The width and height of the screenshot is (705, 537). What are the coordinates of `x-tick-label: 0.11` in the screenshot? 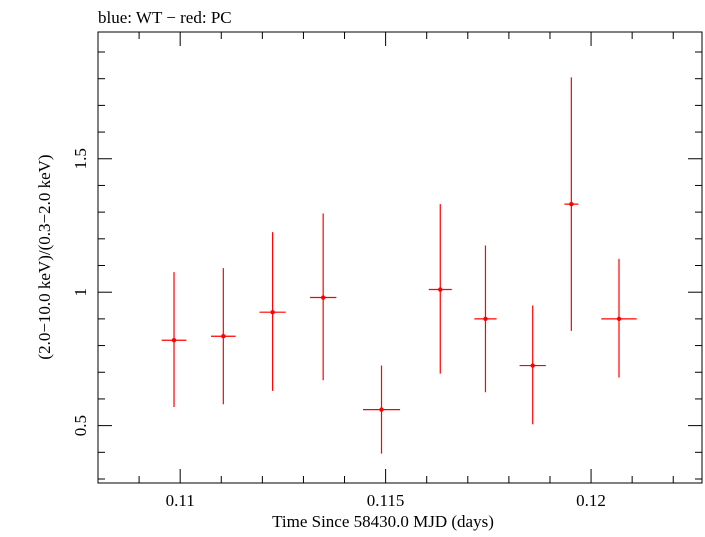 It's located at (180, 500).